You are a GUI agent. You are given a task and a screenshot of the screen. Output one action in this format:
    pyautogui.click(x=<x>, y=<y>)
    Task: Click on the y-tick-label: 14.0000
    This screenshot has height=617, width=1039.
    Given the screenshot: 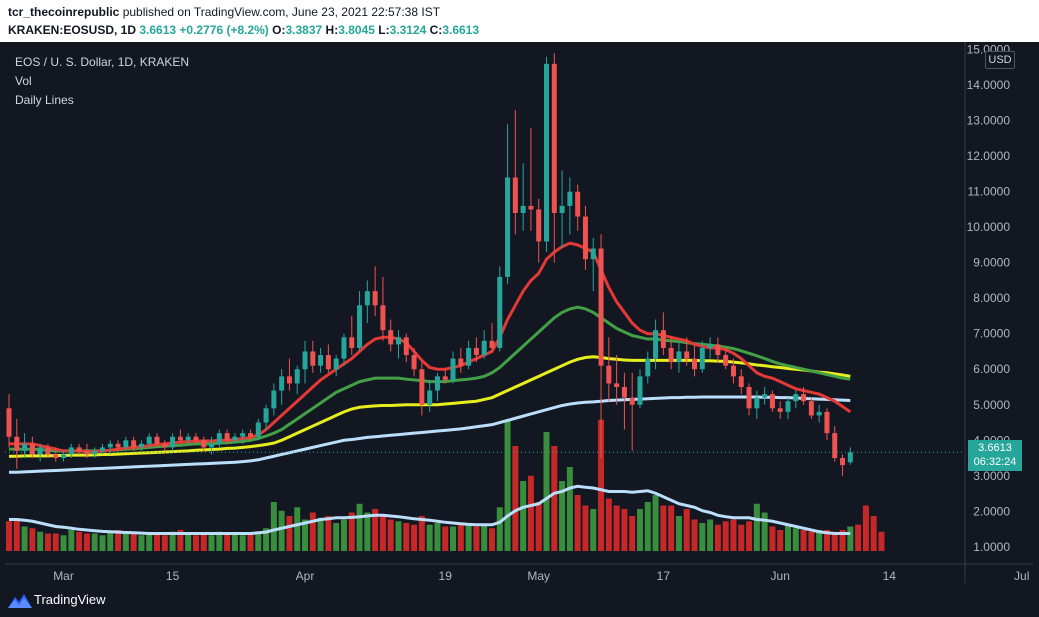 What is the action you would take?
    pyautogui.click(x=989, y=85)
    